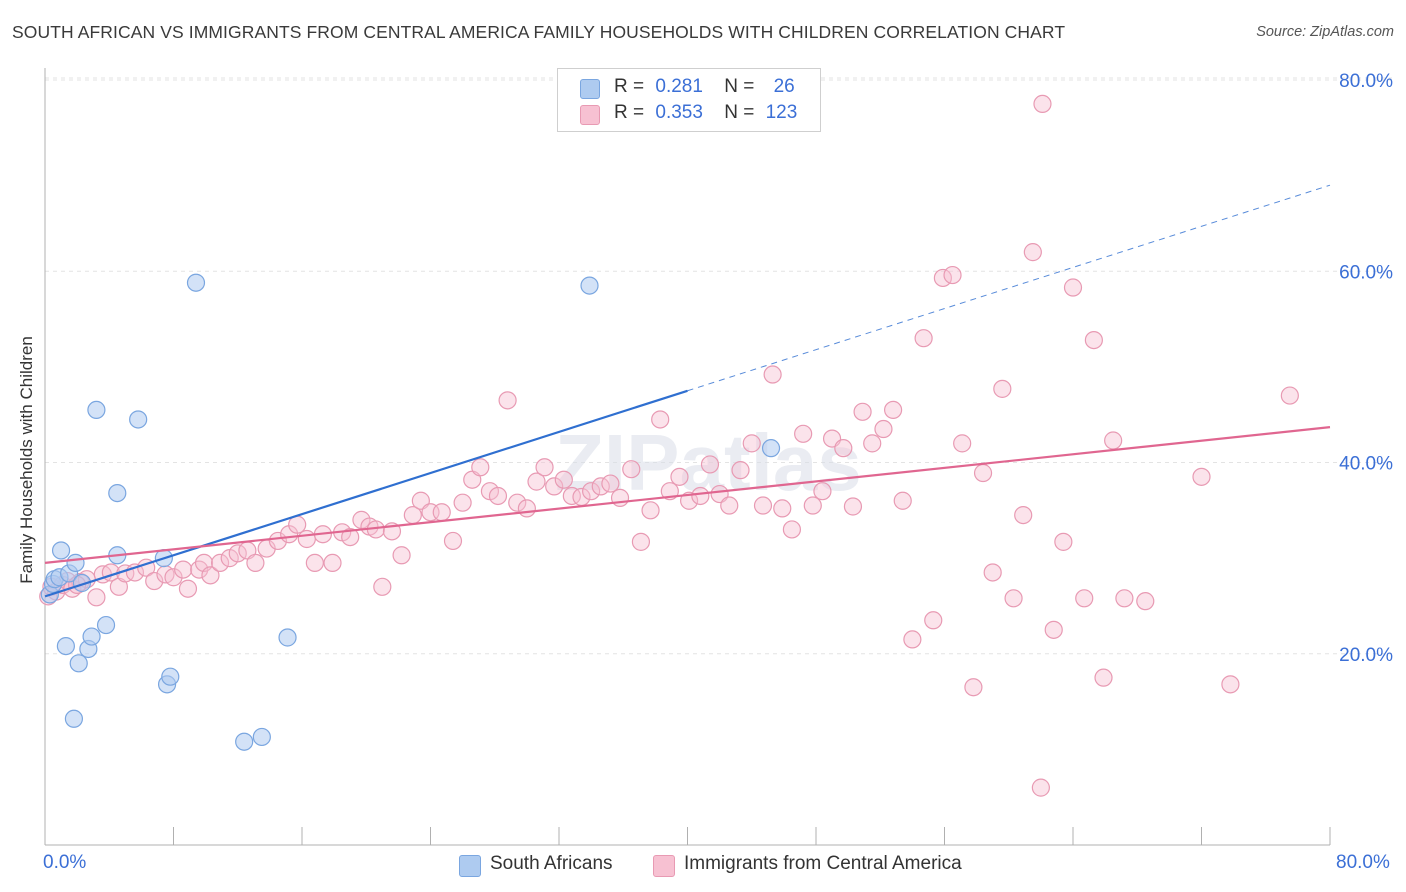 The height and width of the screenshot is (892, 1406). Describe the element at coordinates (1325, 32) in the screenshot. I see `source-label: Source: ZipAtlas.com` at that location.